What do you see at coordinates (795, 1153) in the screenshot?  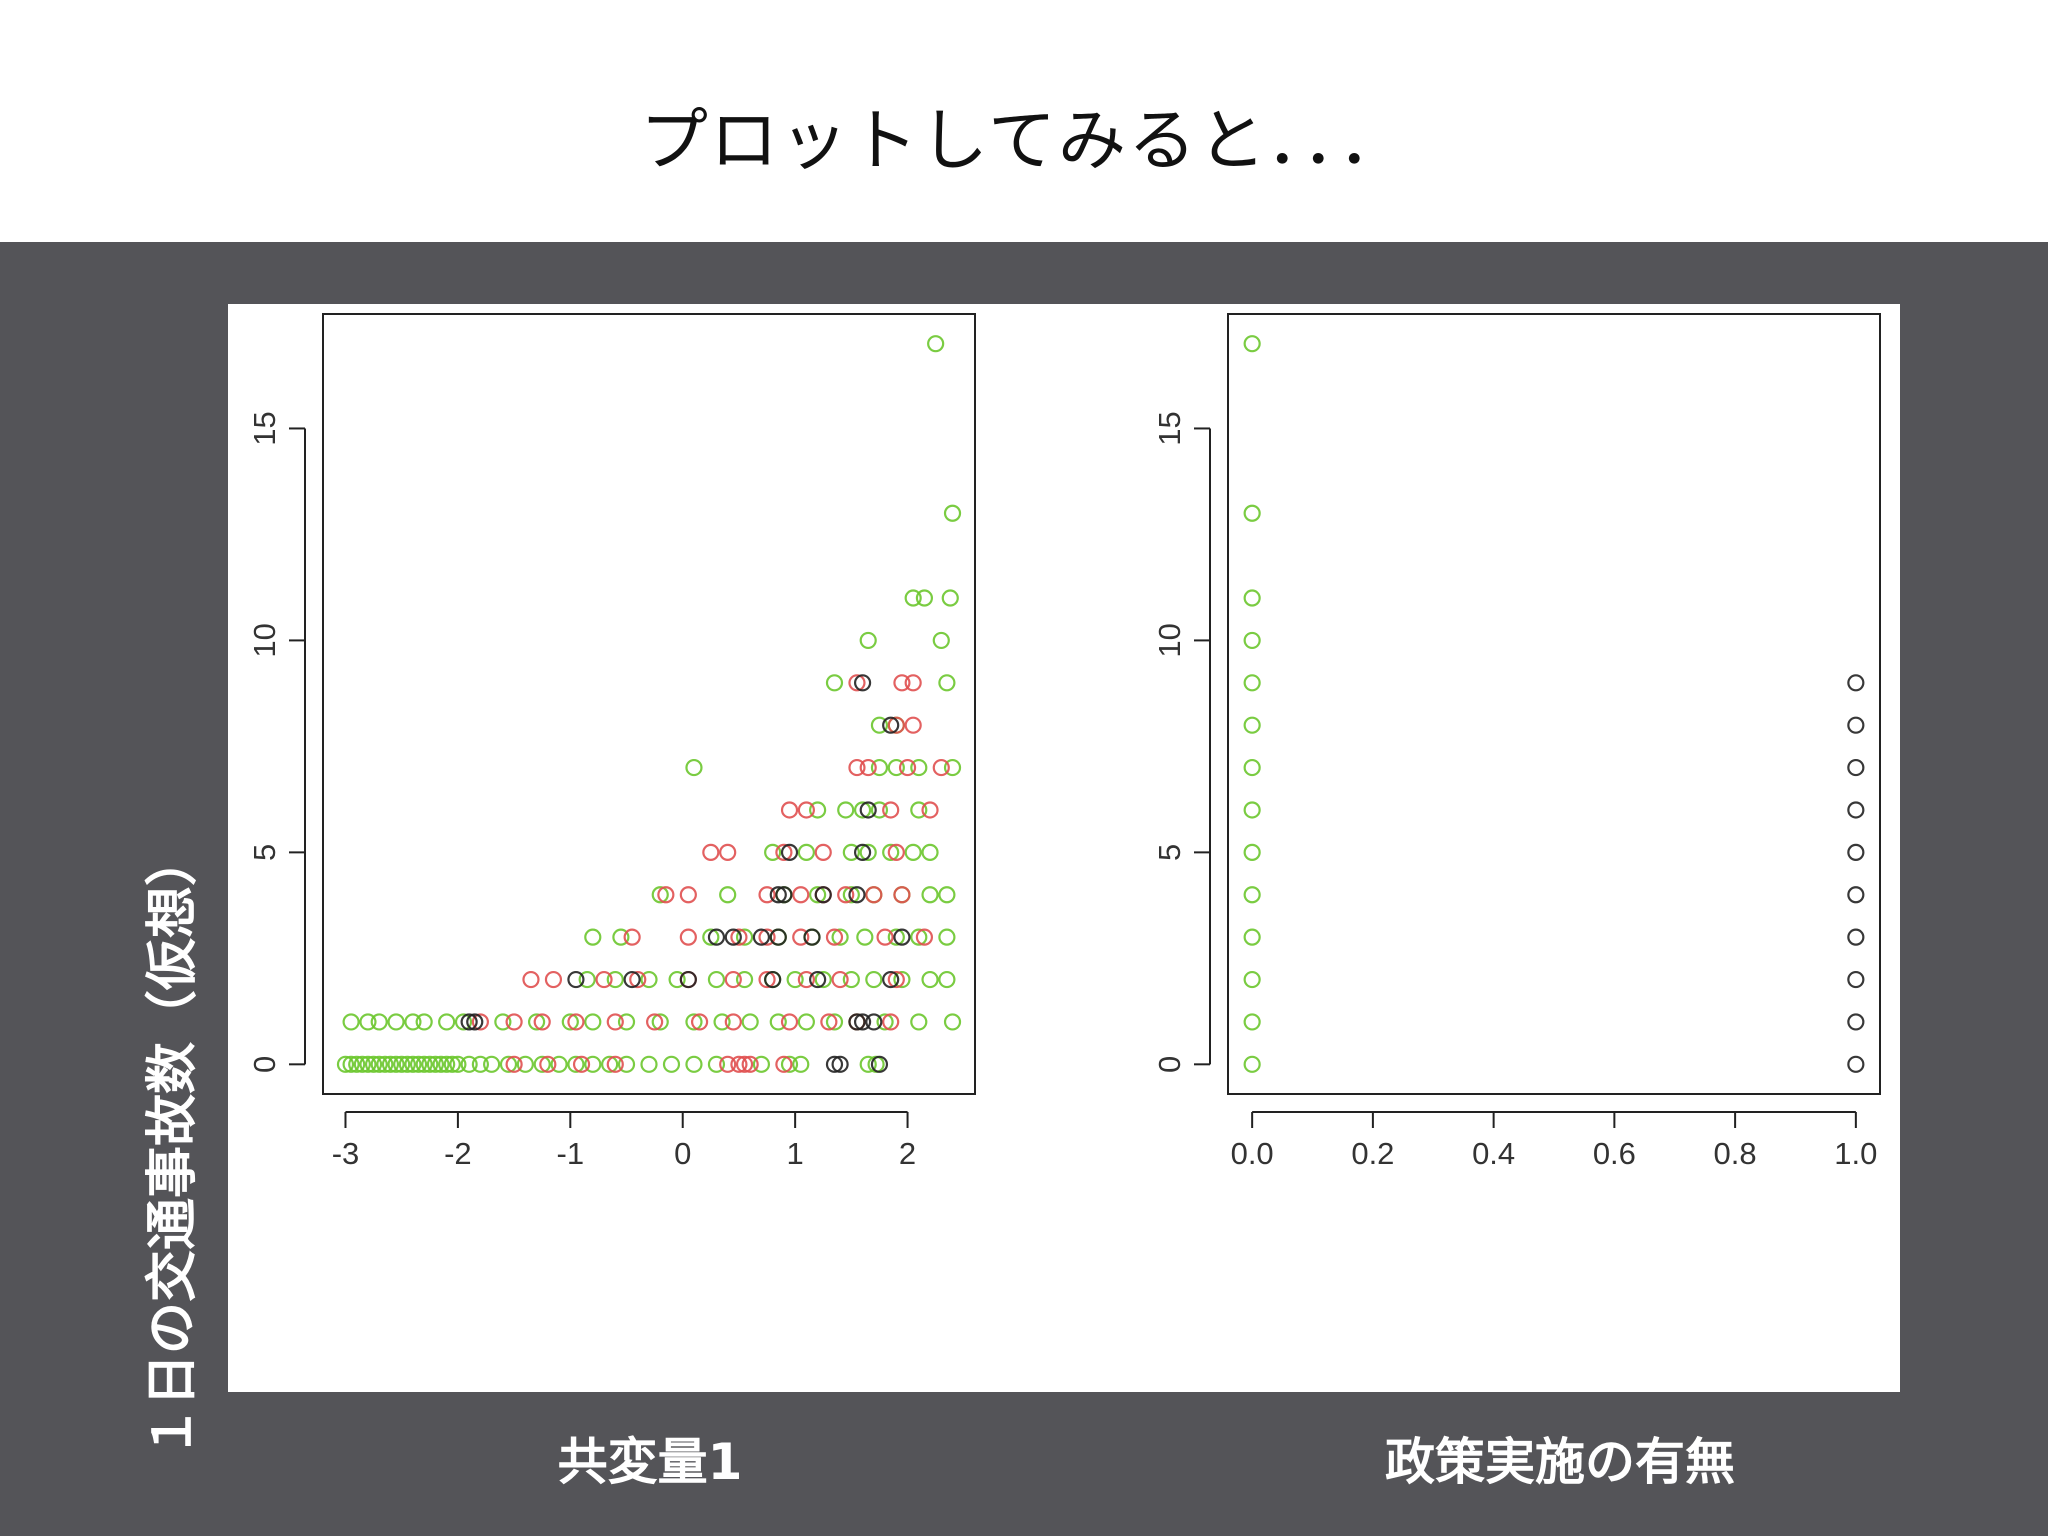 I see `x-tick-label-covariate: 1` at bounding box center [795, 1153].